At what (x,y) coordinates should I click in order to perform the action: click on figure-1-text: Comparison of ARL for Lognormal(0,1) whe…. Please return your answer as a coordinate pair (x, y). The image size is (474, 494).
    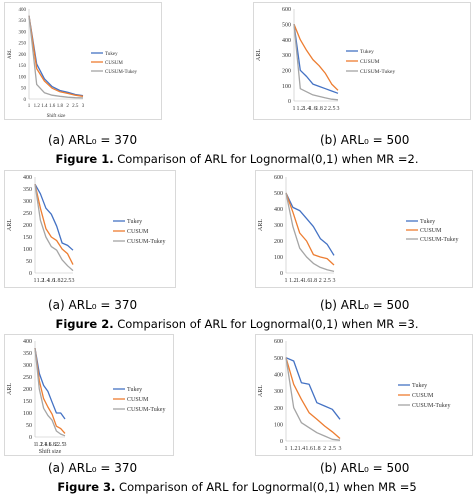
    Looking at the image, I should click on (266, 159).